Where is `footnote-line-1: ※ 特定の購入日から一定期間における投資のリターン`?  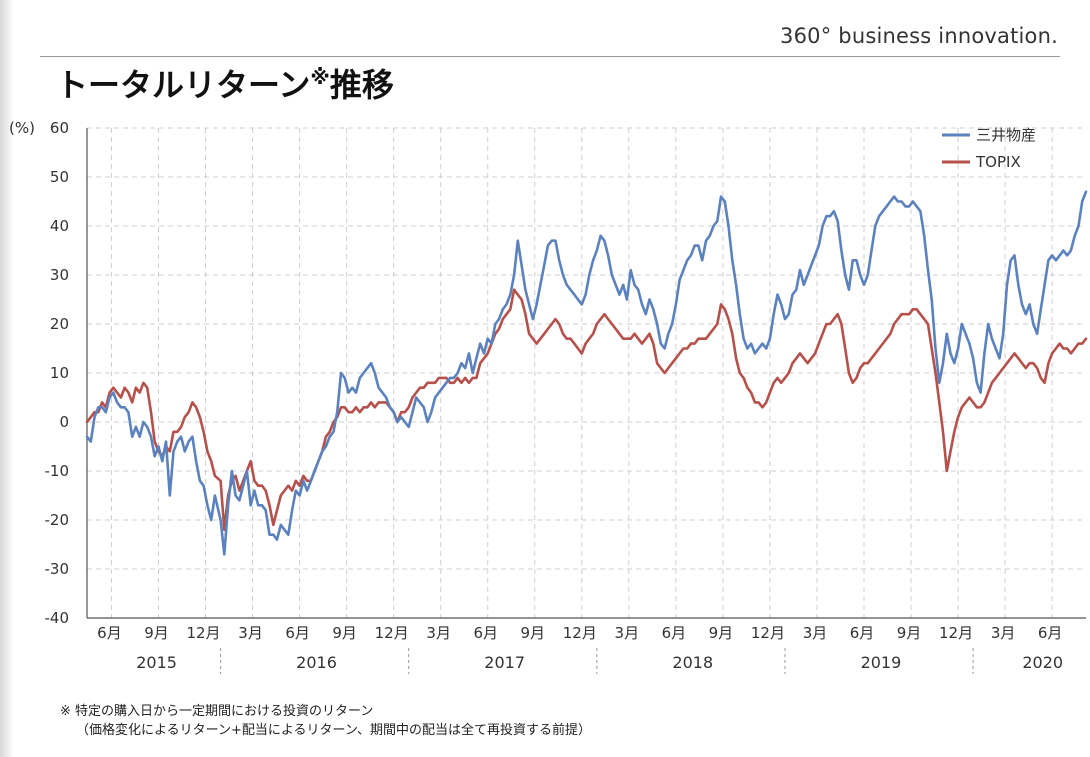
footnote-line-1: ※ 特定の購入日から一定期間における投資のリターン is located at coordinates (217, 711).